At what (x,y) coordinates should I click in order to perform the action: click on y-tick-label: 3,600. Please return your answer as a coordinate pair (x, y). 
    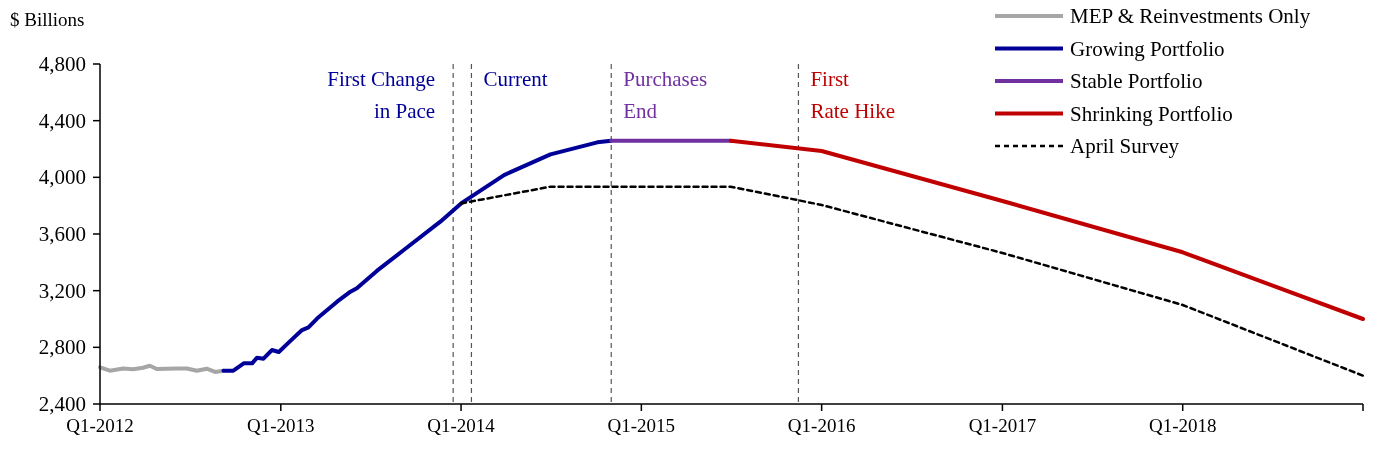
    Looking at the image, I should click on (62, 234).